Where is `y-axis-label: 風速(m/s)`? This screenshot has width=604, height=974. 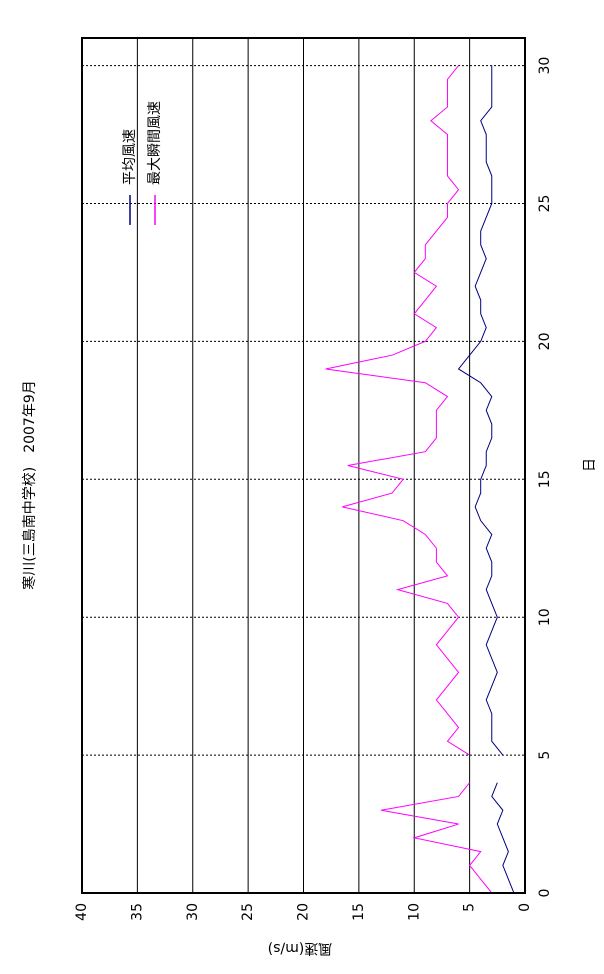
y-axis-label: 風速(m/s) is located at coordinates (300, 948).